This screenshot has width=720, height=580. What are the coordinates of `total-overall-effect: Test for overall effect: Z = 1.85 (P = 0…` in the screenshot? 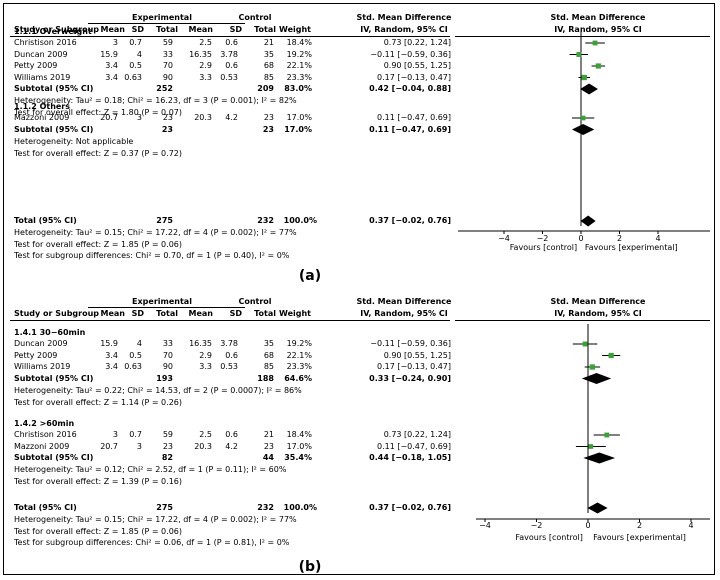 It's located at (98, 531).